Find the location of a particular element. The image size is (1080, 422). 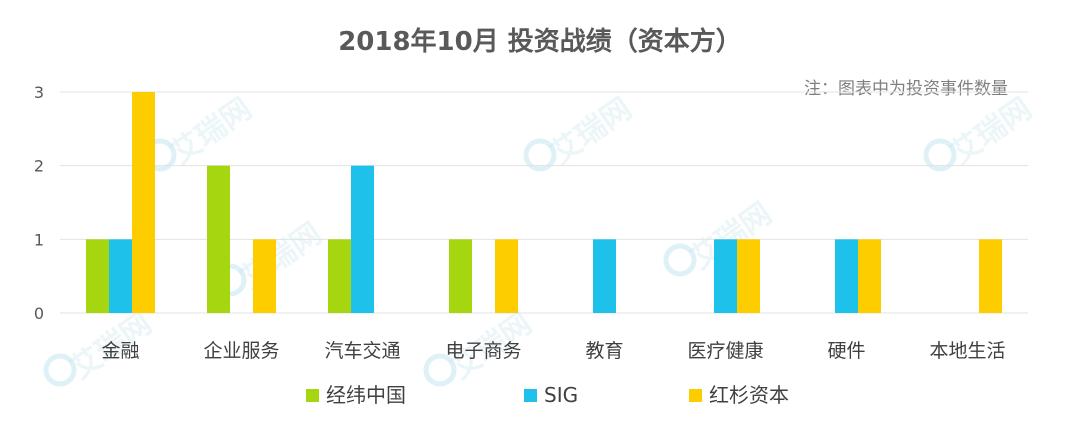

legend-label: SIG is located at coordinates (561, 395).